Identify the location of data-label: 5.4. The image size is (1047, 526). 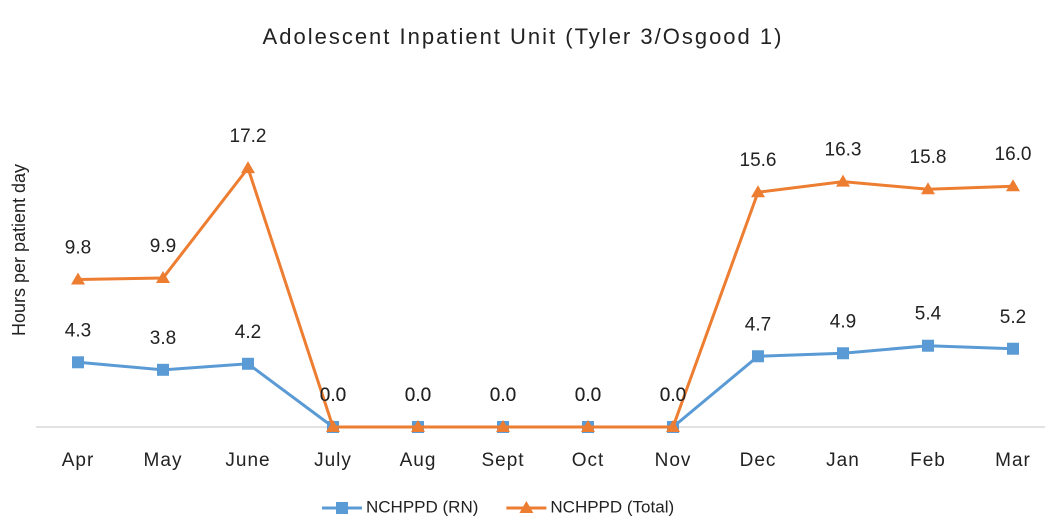
(928, 314).